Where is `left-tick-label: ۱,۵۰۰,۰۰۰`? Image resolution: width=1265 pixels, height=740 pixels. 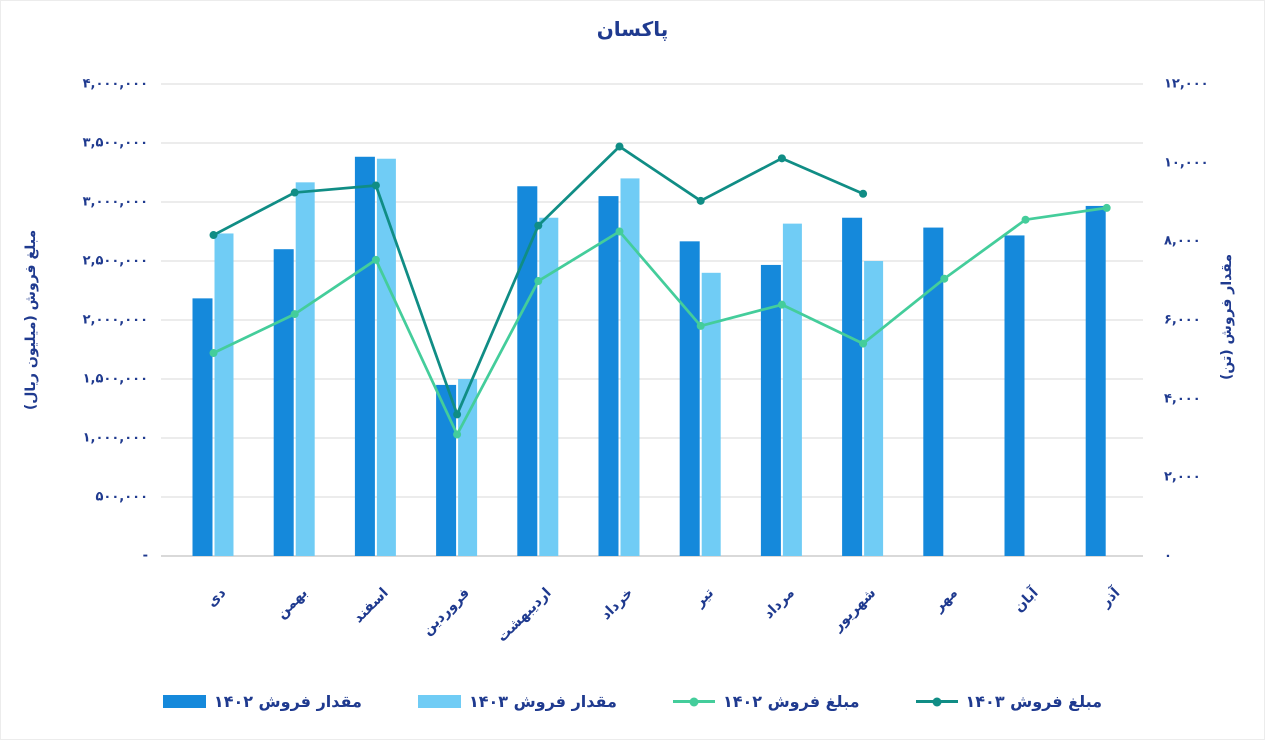 left-tick-label: ۱,۵۰۰,۰۰۰ is located at coordinates (115, 379).